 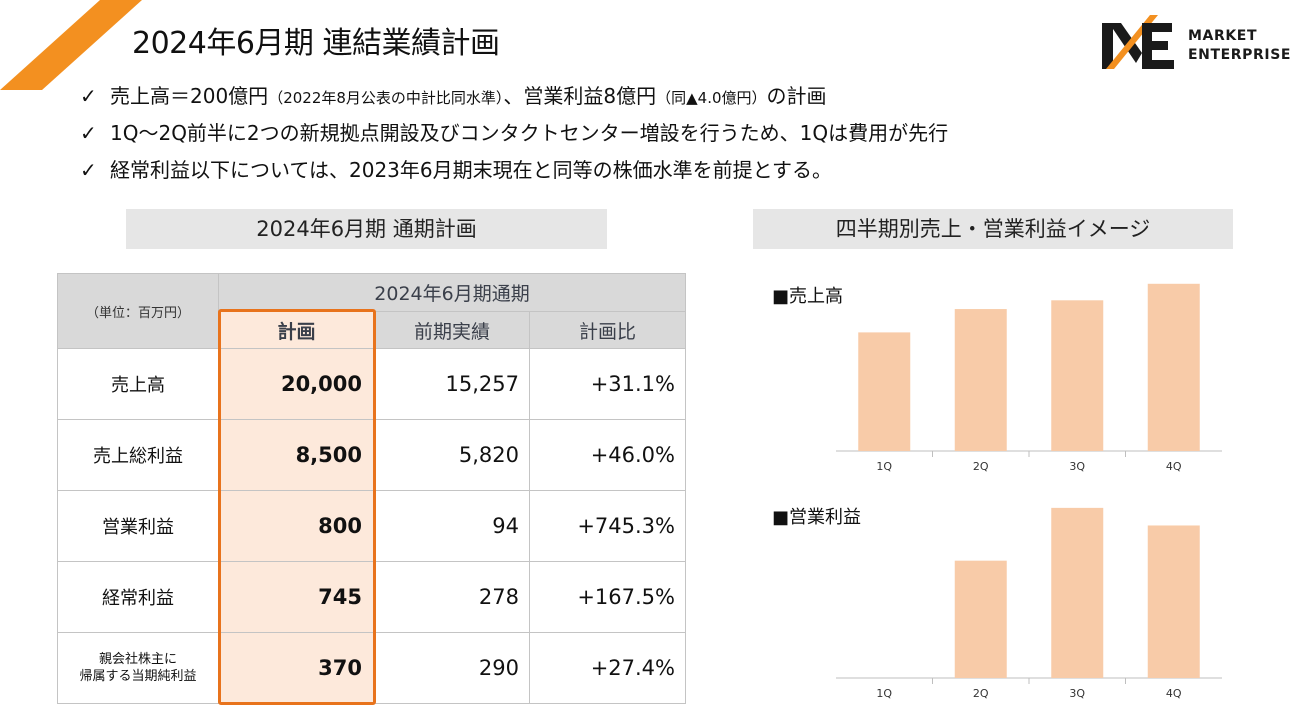 I want to click on table-row: 売上高 20,000 15,257 +31.1%, so click(x=371, y=384).